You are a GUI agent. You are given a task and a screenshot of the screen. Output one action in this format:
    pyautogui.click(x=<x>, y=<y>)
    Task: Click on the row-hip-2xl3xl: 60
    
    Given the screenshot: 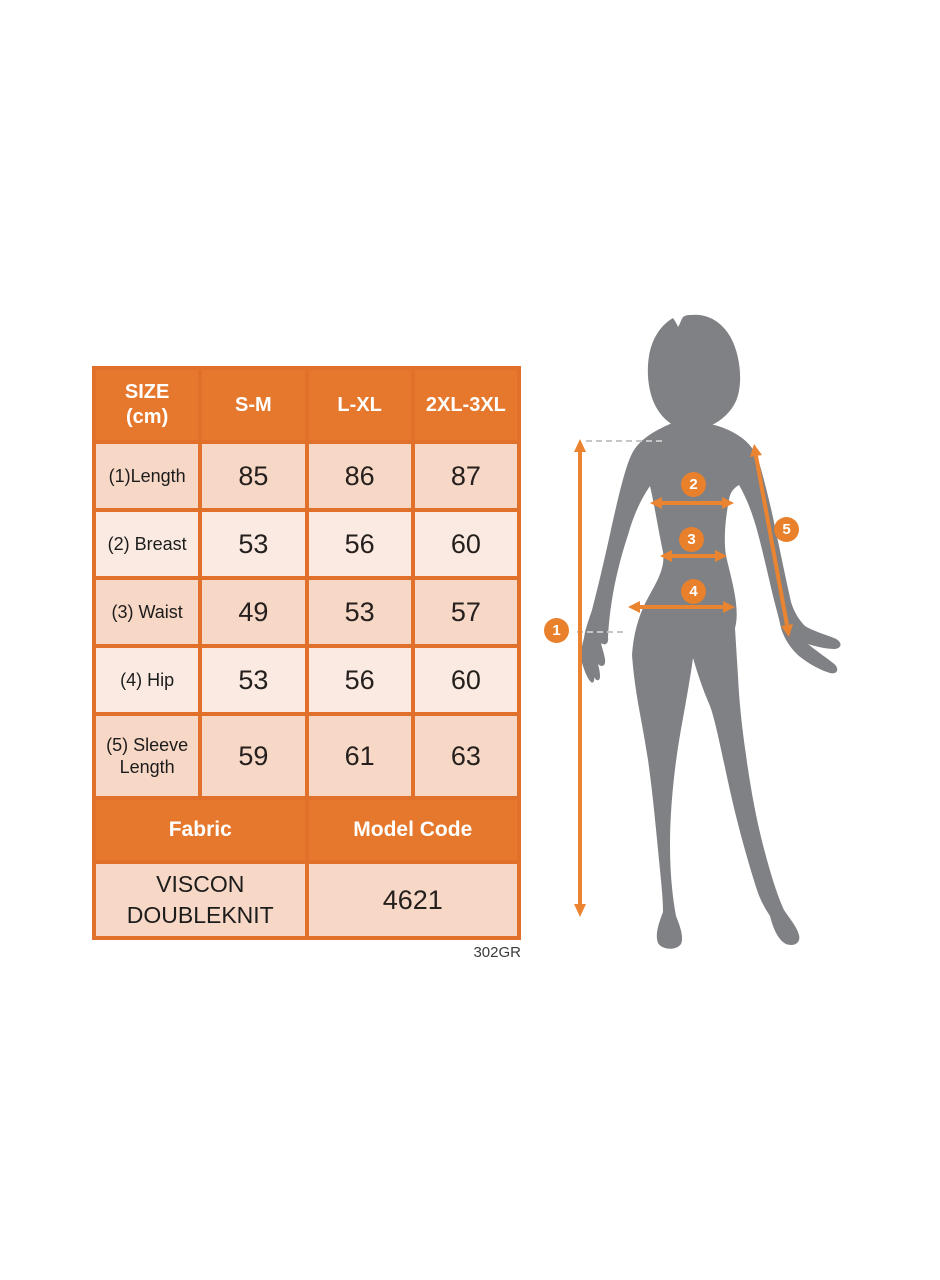 What is the action you would take?
    pyautogui.click(x=465, y=680)
    